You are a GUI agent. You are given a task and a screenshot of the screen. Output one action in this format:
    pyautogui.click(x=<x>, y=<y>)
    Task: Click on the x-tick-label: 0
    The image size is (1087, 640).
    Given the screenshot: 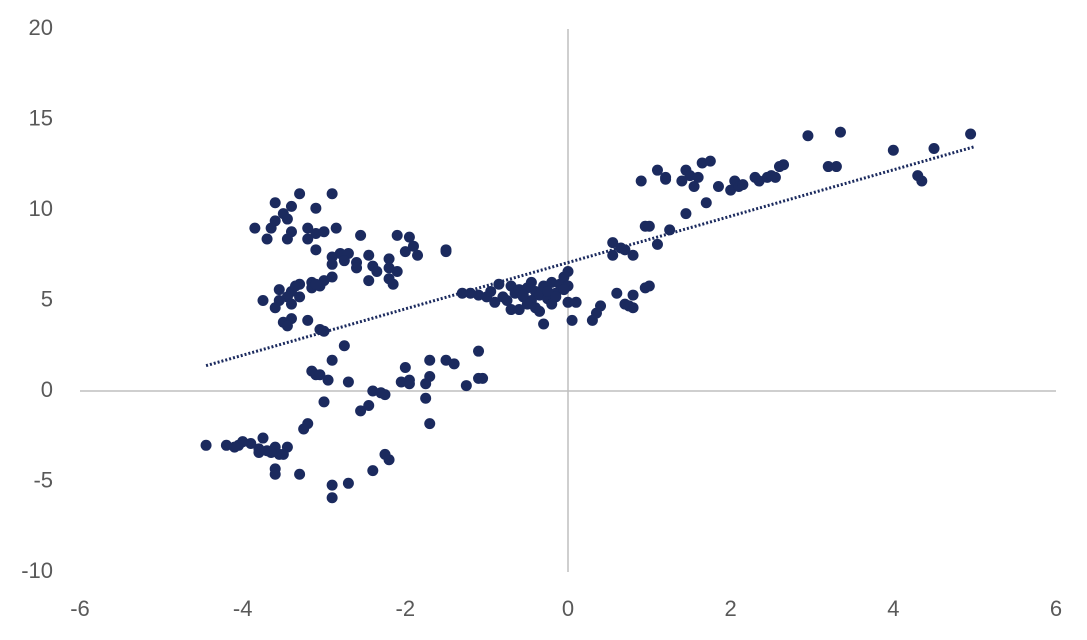 What is the action you would take?
    pyautogui.click(x=568, y=608)
    